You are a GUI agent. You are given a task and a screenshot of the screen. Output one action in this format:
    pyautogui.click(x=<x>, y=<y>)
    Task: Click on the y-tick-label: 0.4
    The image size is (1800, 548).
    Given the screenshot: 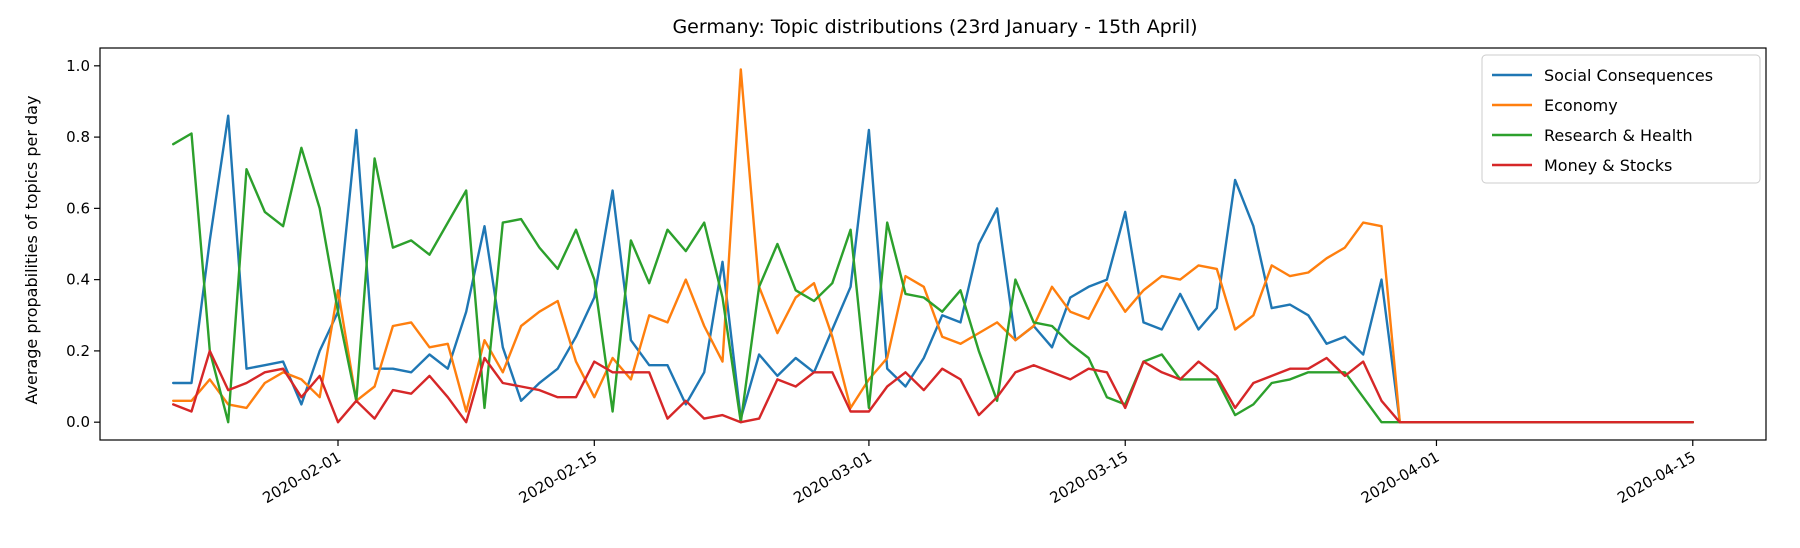 What is the action you would take?
    pyautogui.click(x=78, y=280)
    